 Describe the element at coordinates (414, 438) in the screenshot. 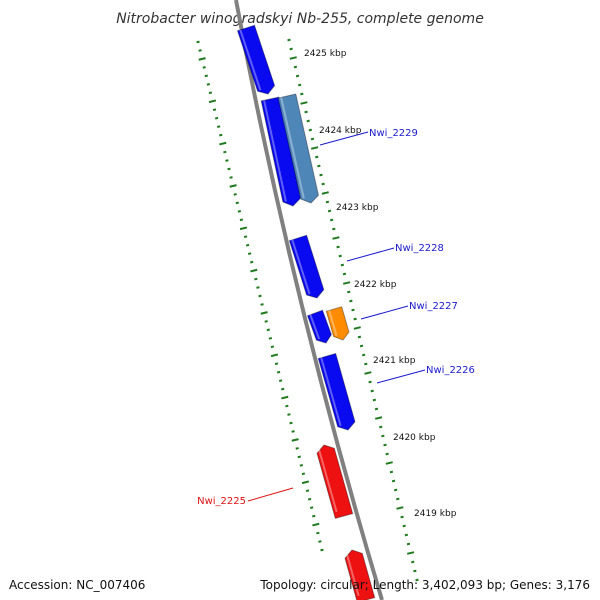

I see `tick-label-2420: 2420 kbp` at that location.